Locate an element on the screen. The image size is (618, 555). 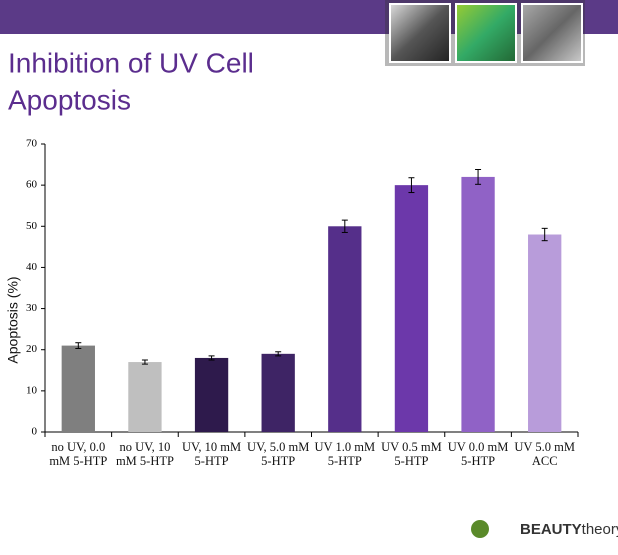
y-tick-label: 10 is located at coordinates (32, 390).